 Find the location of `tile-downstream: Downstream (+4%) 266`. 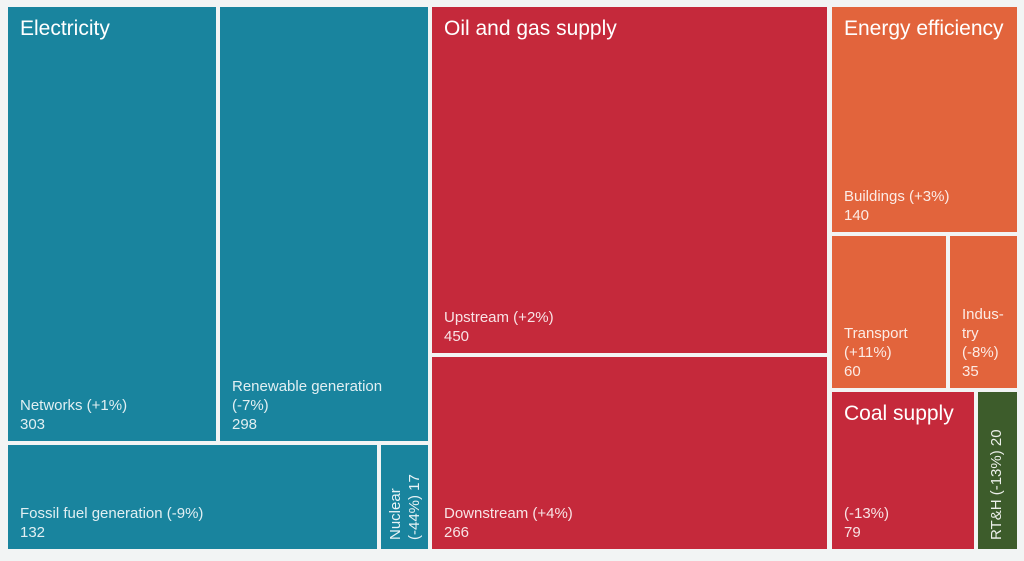

tile-downstream: Downstream (+4%) 266 is located at coordinates (629, 453).